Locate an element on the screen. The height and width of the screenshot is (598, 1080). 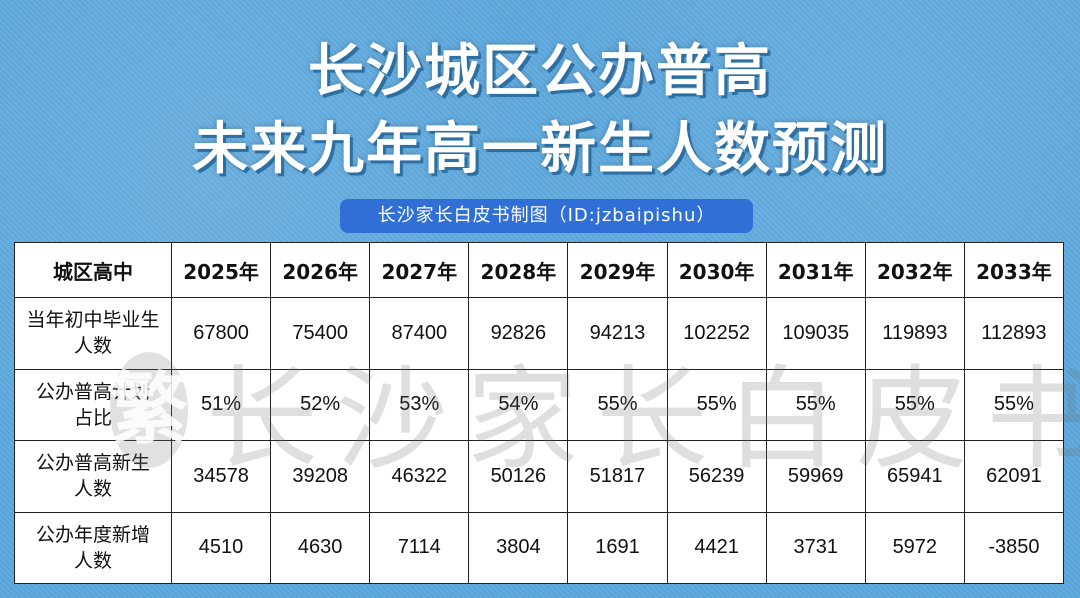
row-label: 当年初中毕业生 人数 is located at coordinates (93, 333).